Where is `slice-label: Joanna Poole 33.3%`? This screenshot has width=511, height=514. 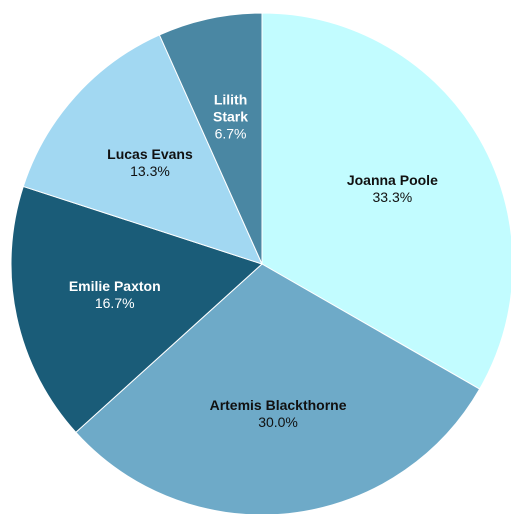
slice-label: Joanna Poole 33.3% is located at coordinates (392, 189).